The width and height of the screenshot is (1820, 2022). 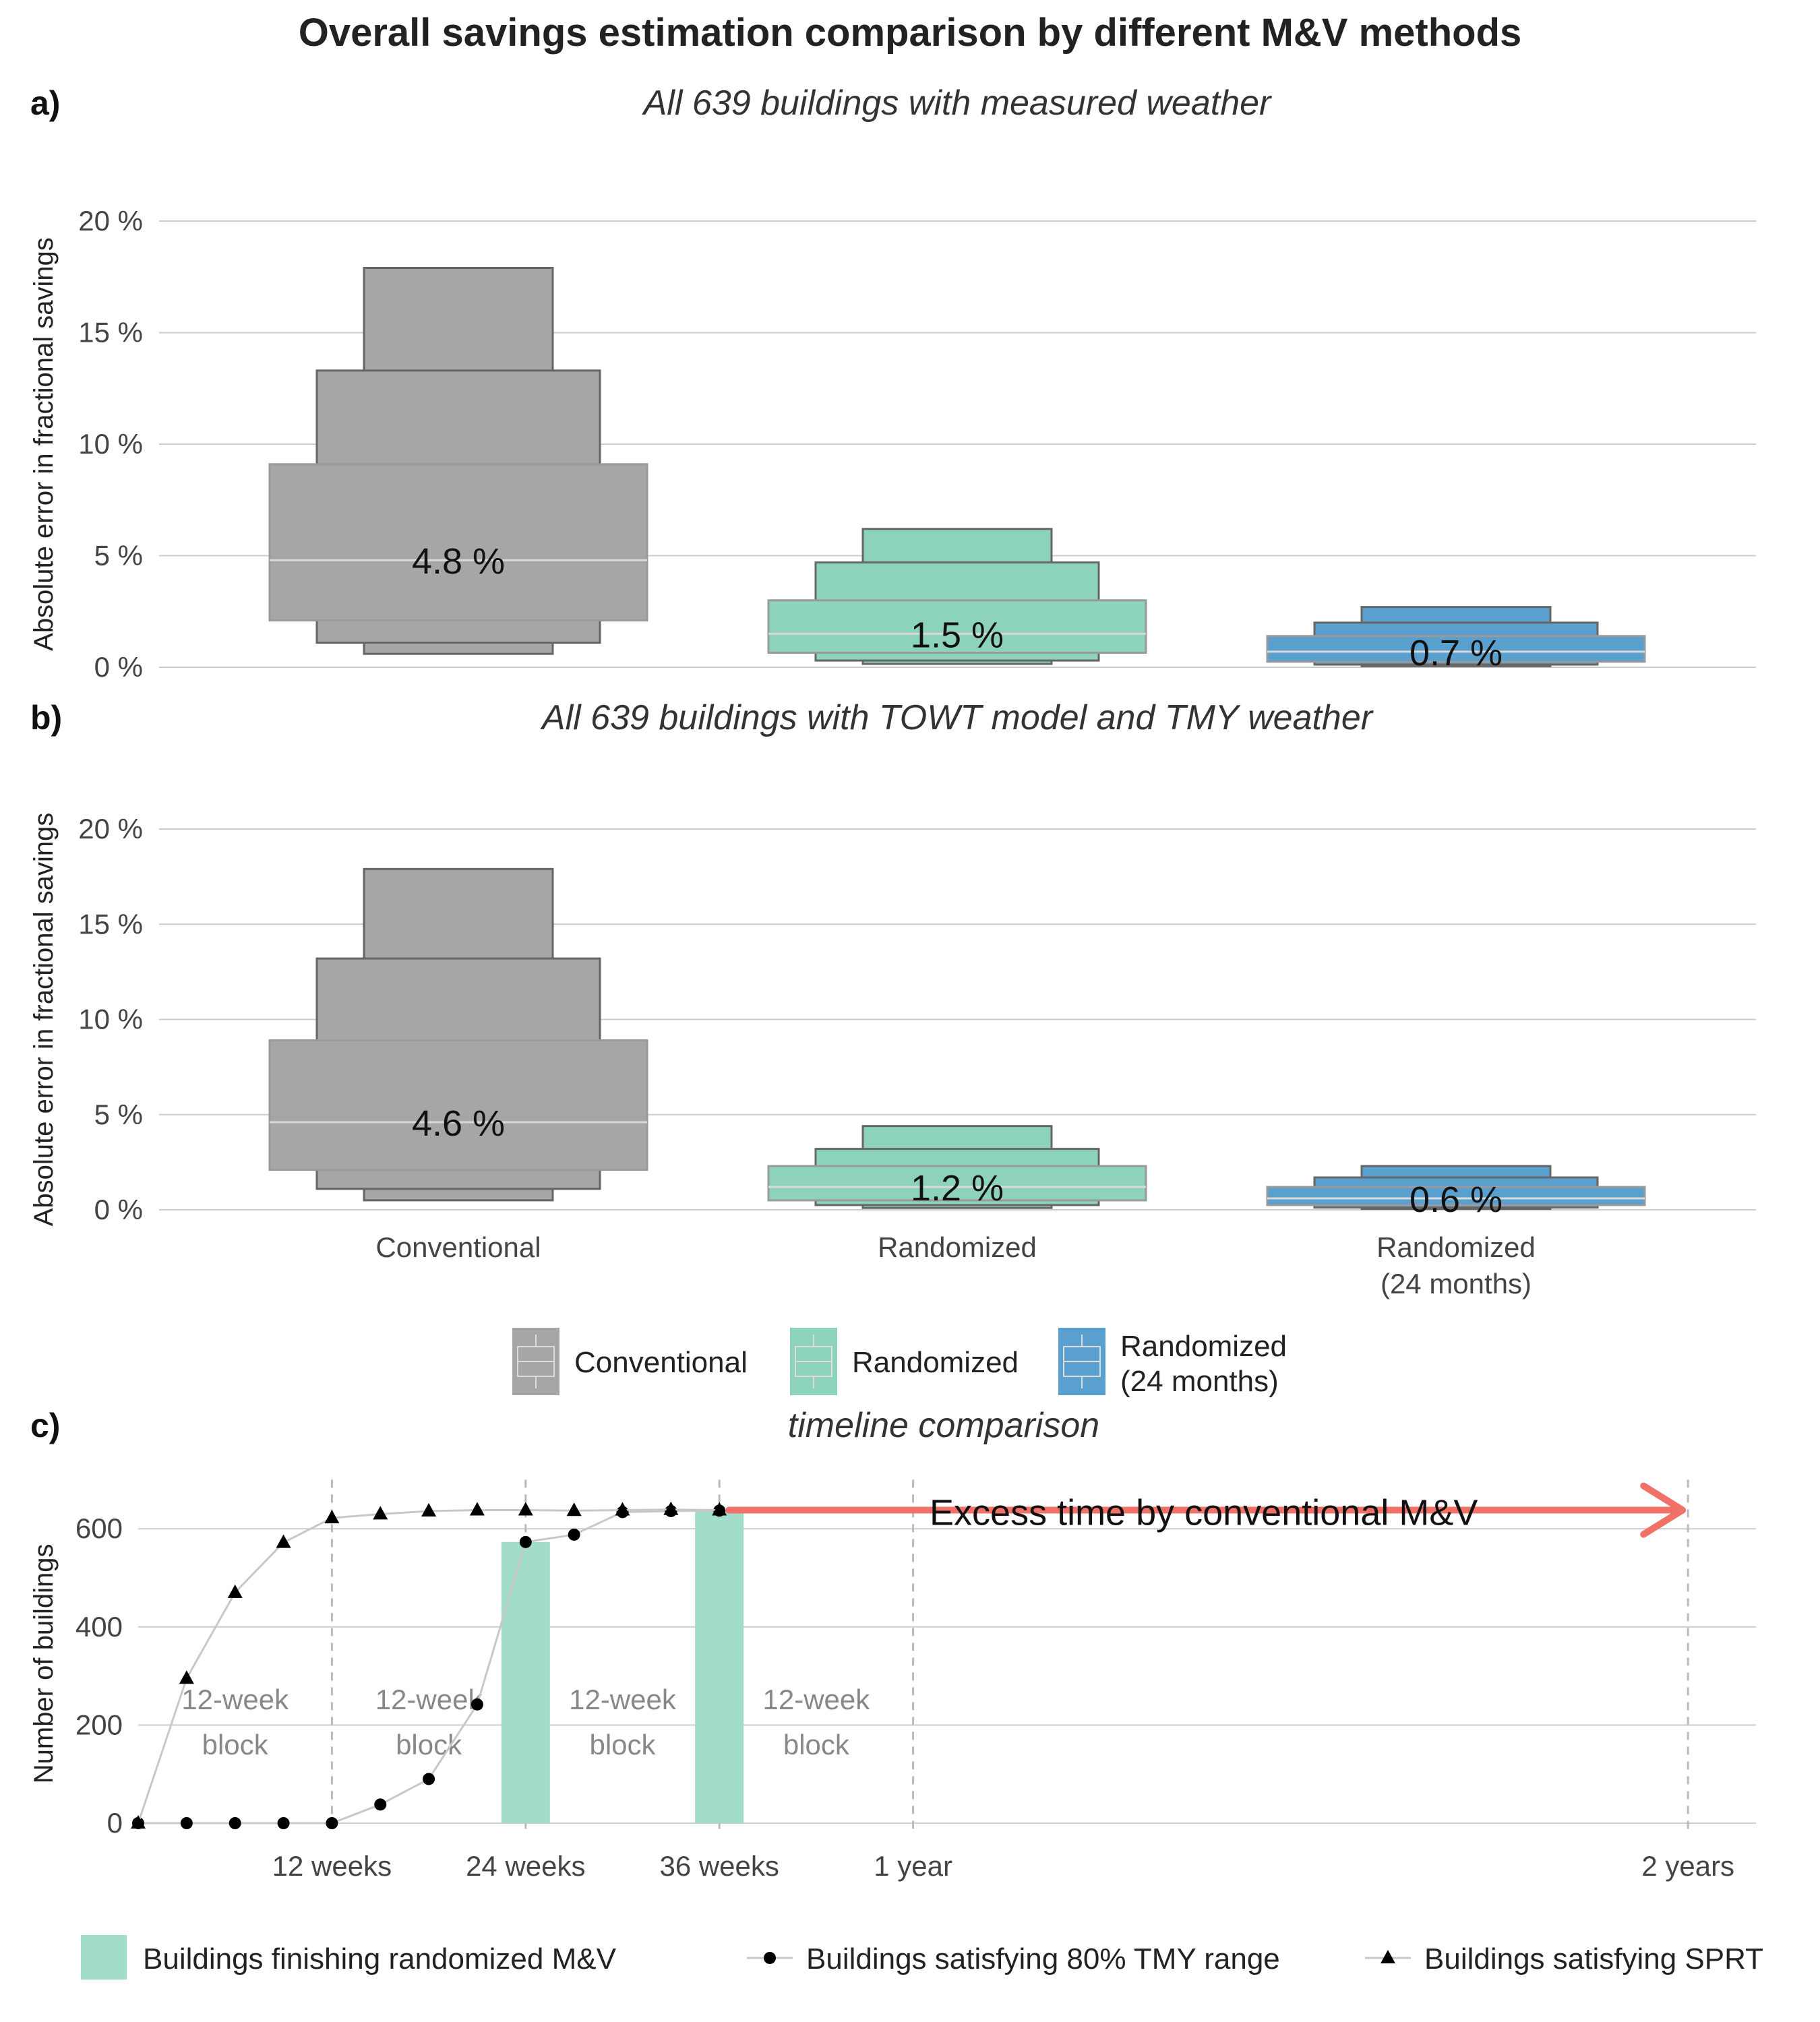 I want to click on y-tick-label: 200, so click(x=99, y=1724).